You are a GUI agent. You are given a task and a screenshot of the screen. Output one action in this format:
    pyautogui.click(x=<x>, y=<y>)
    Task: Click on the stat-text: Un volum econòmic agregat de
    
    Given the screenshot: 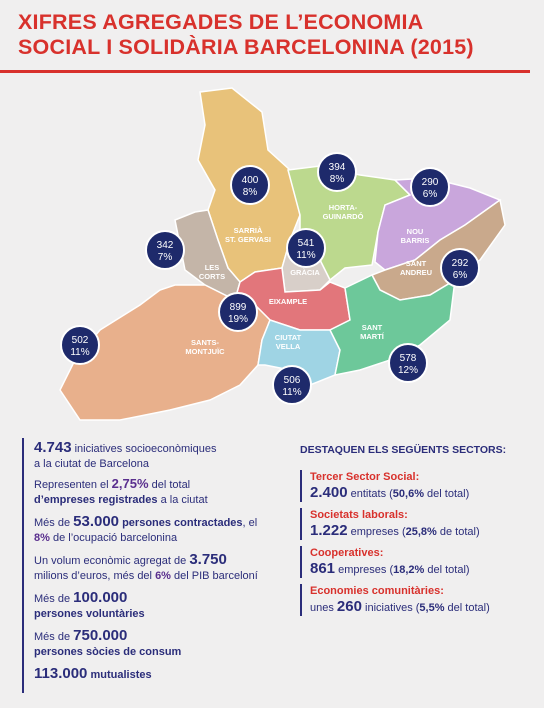 What is the action you would take?
    pyautogui.click(x=112, y=561)
    